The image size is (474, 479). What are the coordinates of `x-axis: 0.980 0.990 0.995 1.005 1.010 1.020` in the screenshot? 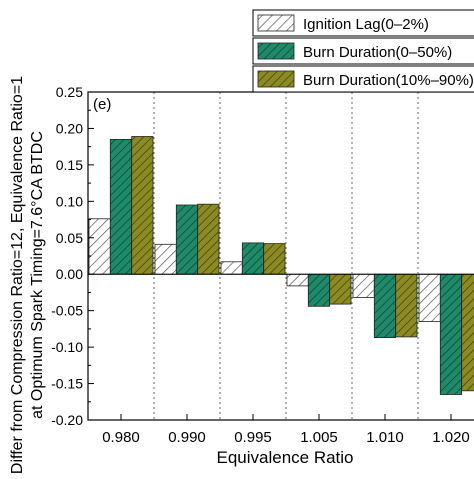 It's located at (286, 430).